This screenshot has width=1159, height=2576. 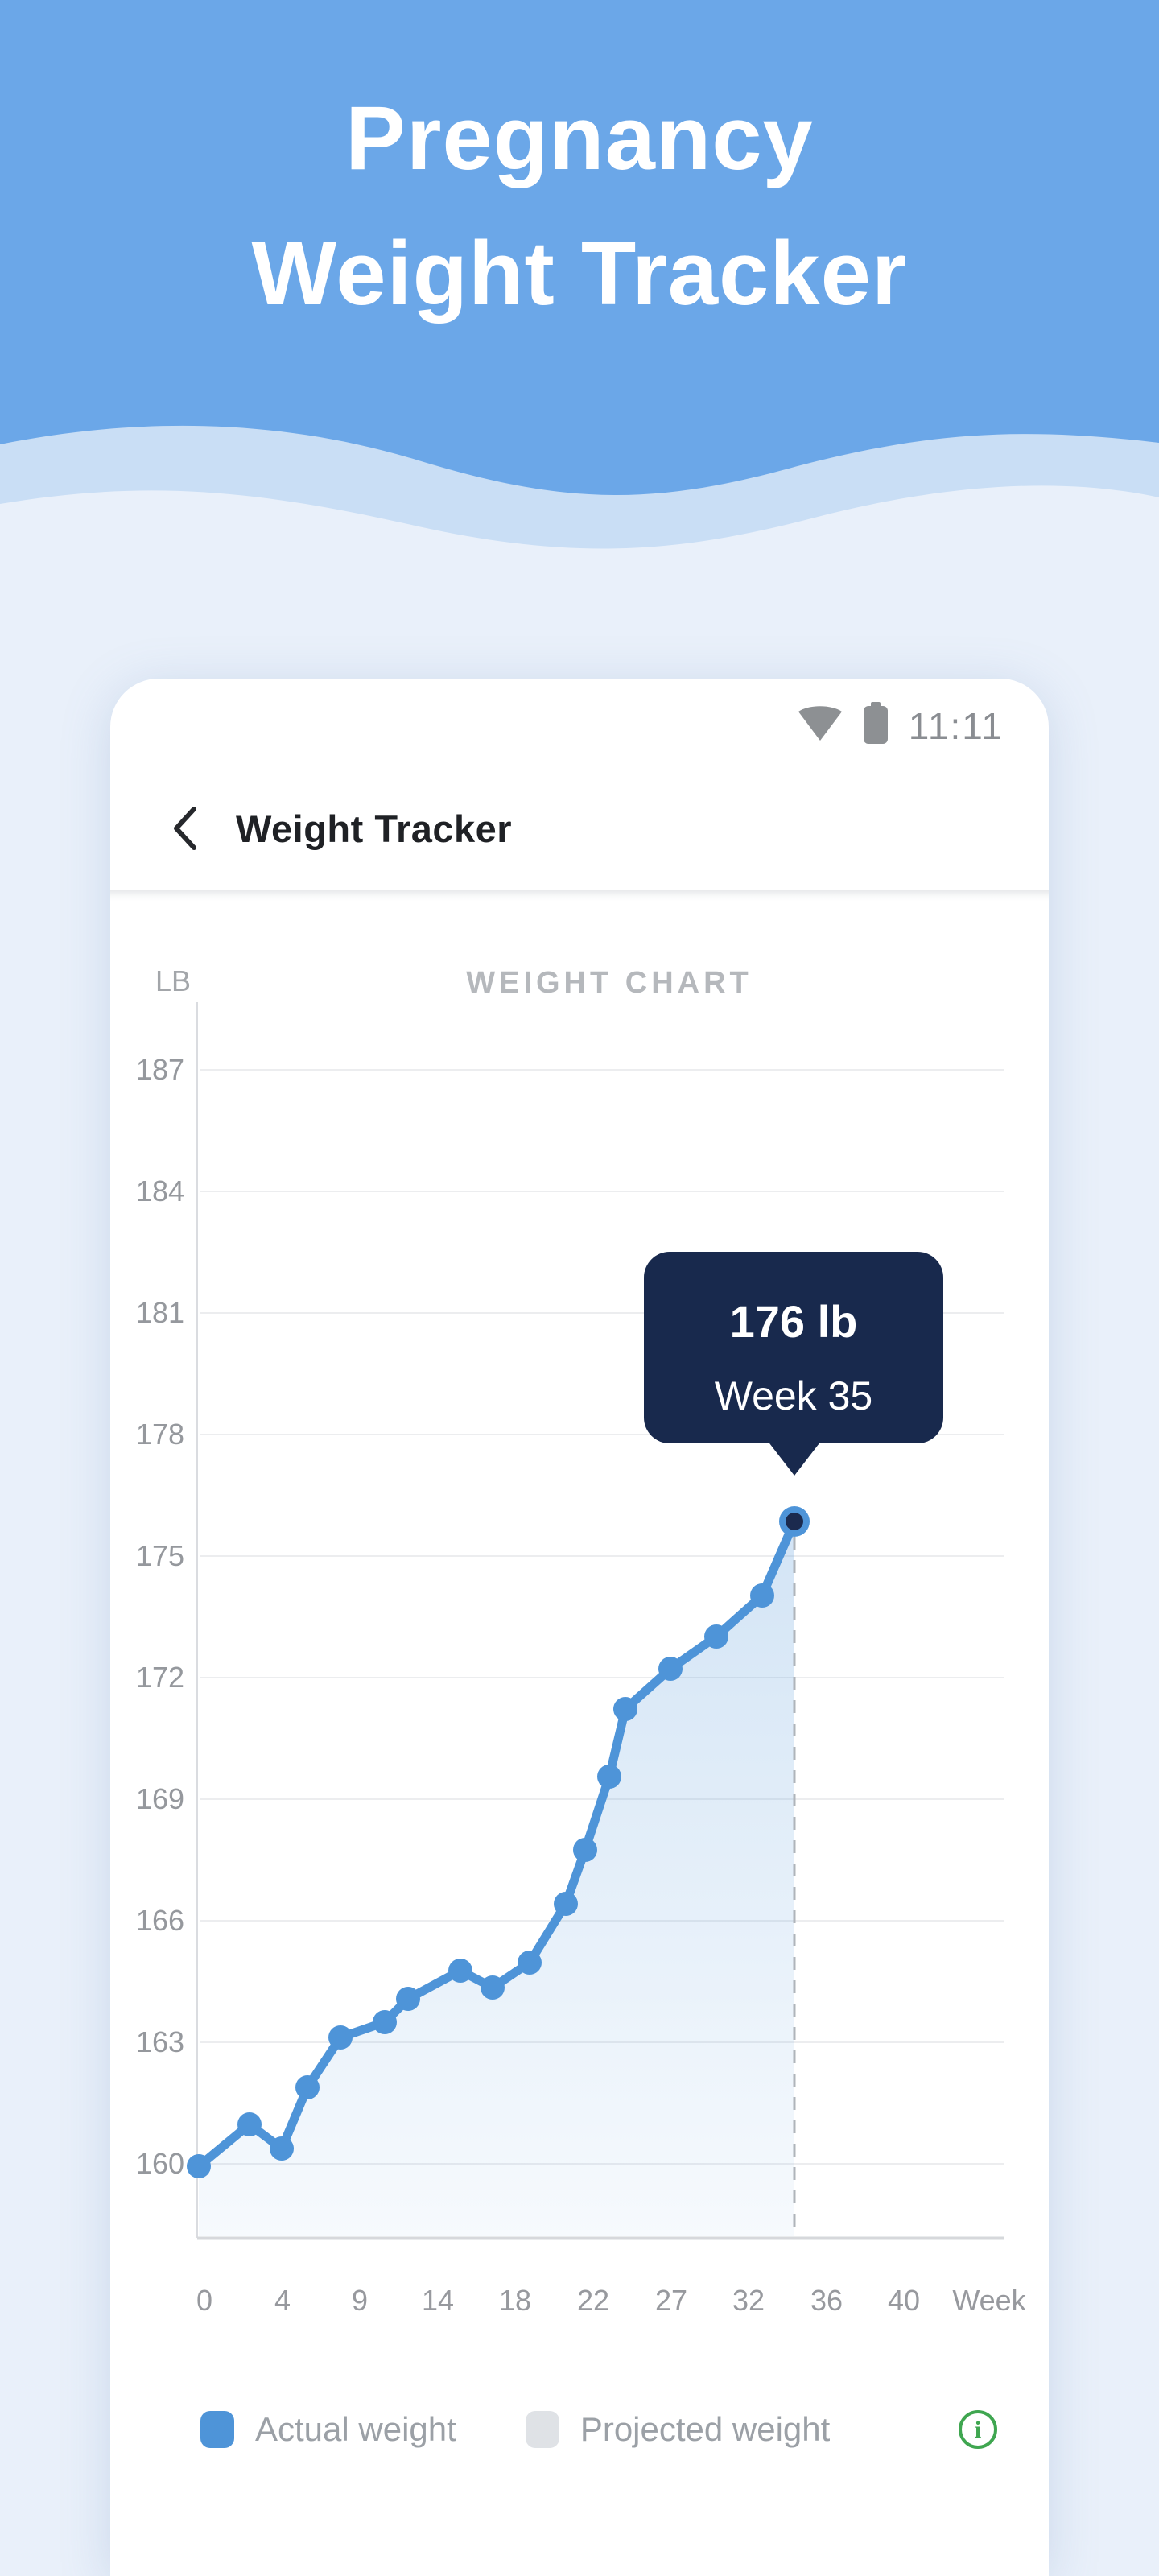 I want to click on wave-decoration, so click(x=579, y=469).